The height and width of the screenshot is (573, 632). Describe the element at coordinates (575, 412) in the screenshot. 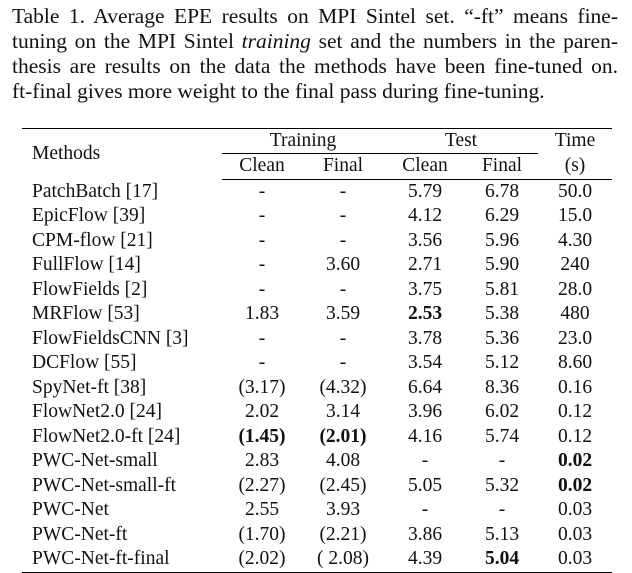

I see `table-cell: 0.12` at that location.